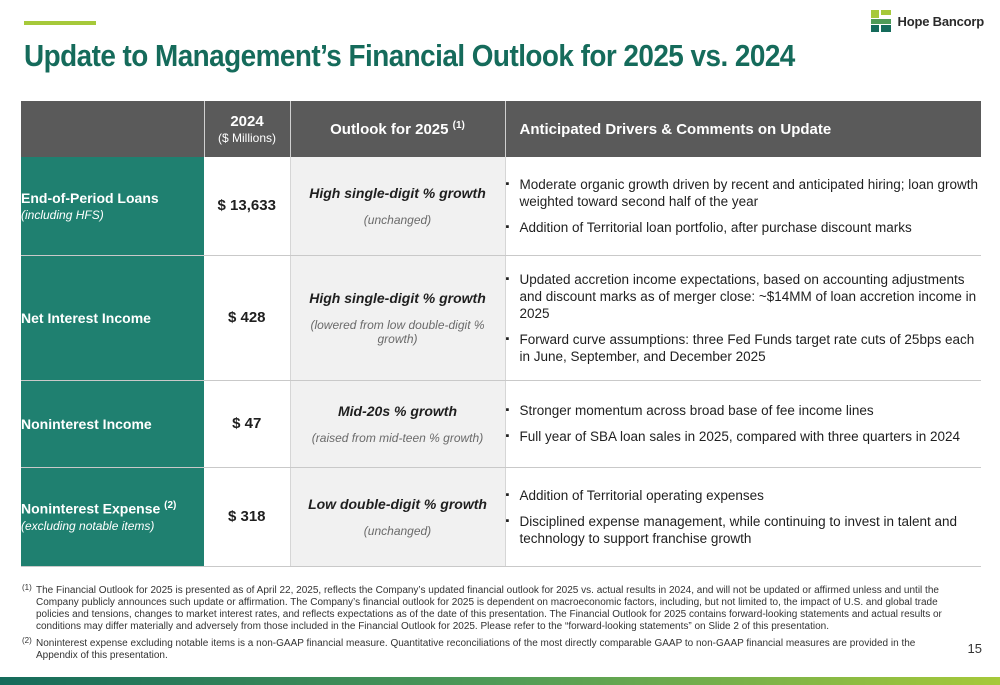 The image size is (1000, 685). Describe the element at coordinates (389, 129) in the screenshot. I see `header-outlook-label: Outlook for 2025` at that location.